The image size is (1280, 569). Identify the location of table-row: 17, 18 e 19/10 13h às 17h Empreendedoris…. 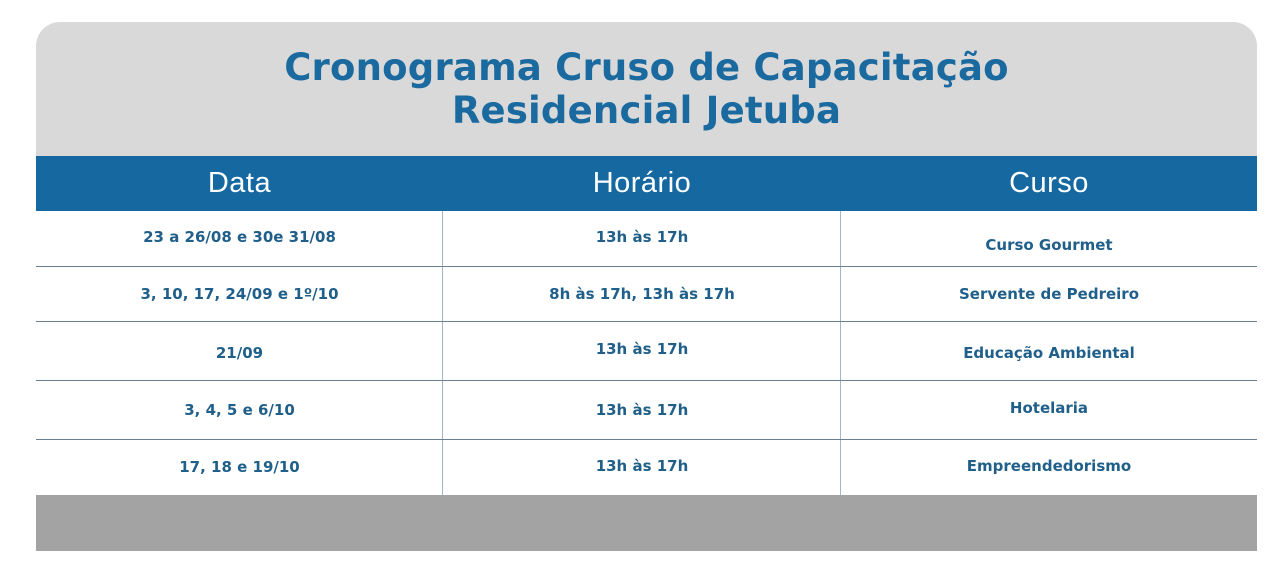
(646, 467).